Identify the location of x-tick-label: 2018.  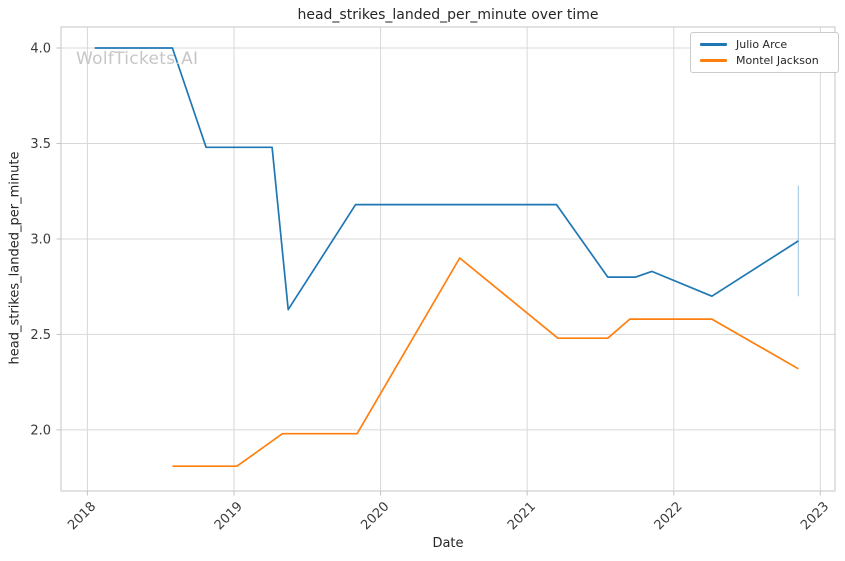
(82, 516).